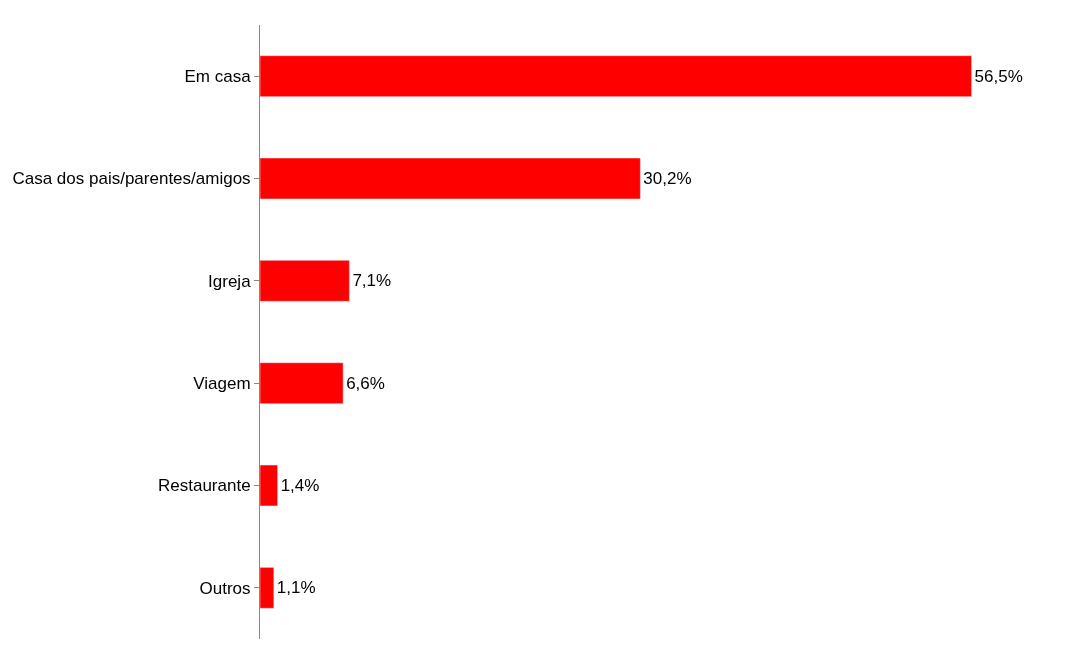 The width and height of the screenshot is (1077, 654). I want to click on y-tick-label: Em casa, so click(218, 77).